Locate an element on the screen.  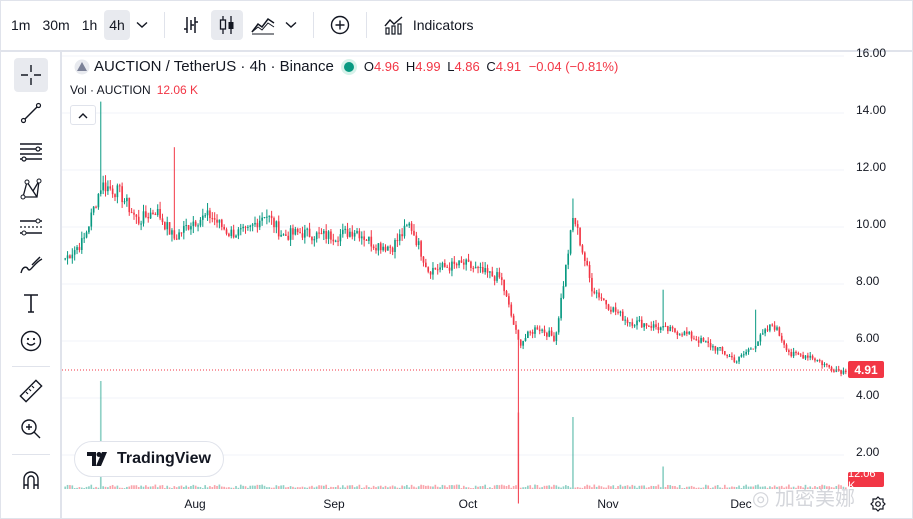
collapse-legend-button is located at coordinates (83, 115).